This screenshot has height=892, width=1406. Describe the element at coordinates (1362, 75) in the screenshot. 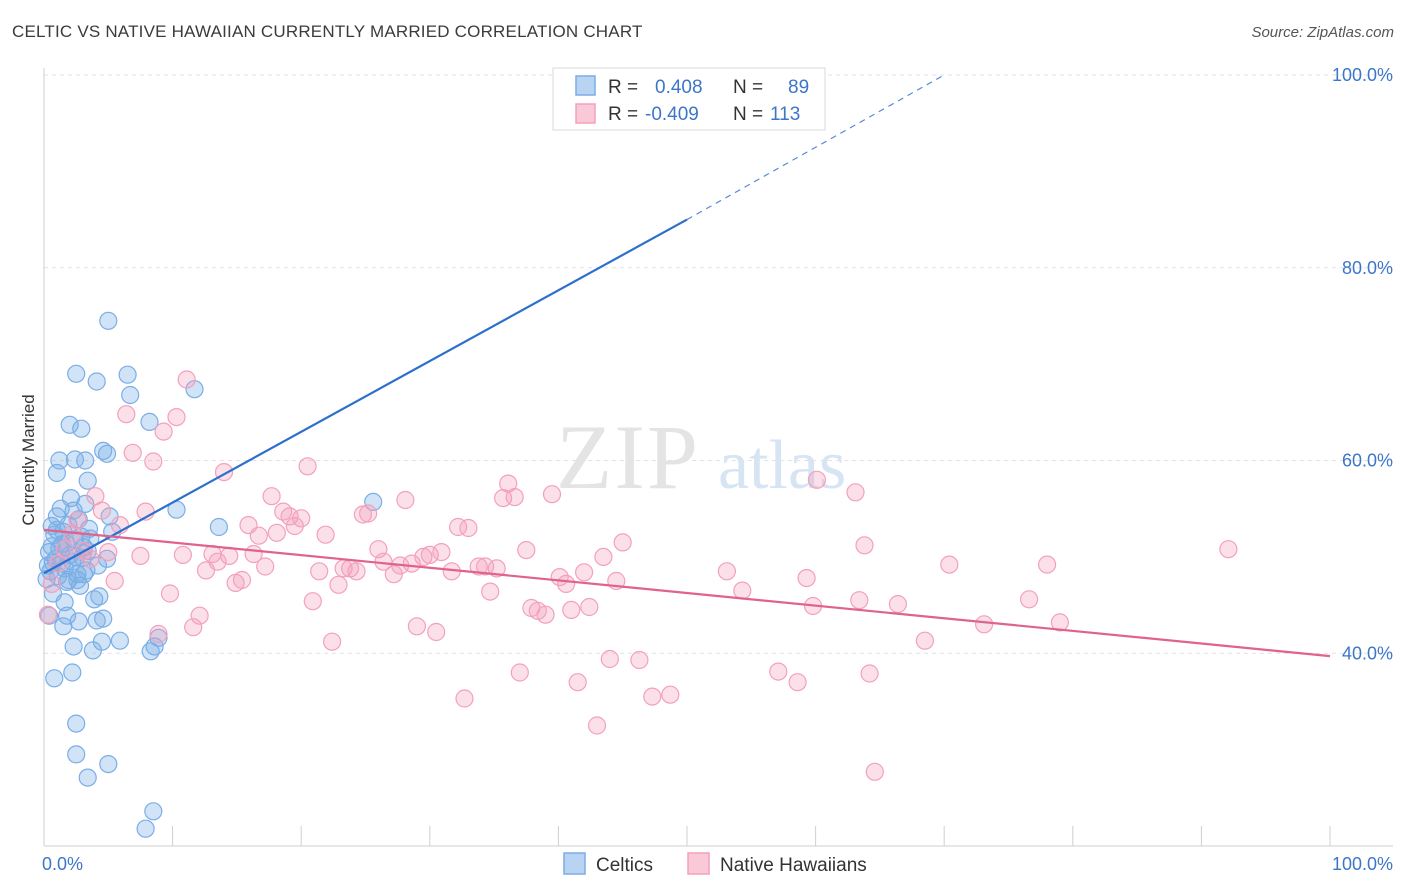

I see `y-tick-label: 100.0%` at that location.